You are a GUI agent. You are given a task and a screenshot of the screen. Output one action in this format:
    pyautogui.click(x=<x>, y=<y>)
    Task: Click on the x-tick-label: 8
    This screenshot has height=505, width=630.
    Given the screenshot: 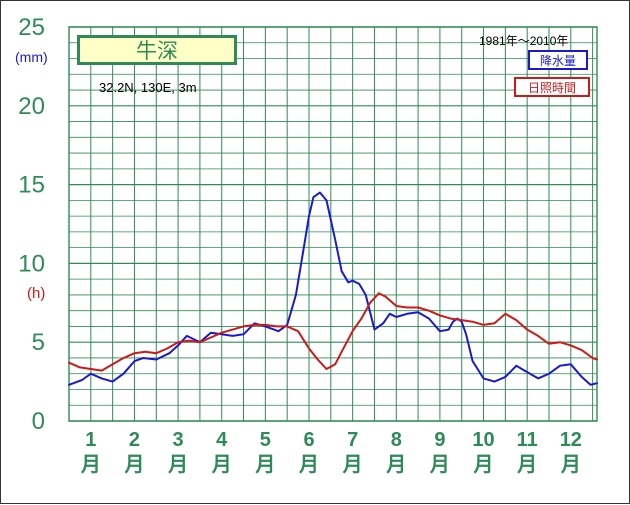 What is the action you would take?
    pyautogui.click(x=396, y=440)
    